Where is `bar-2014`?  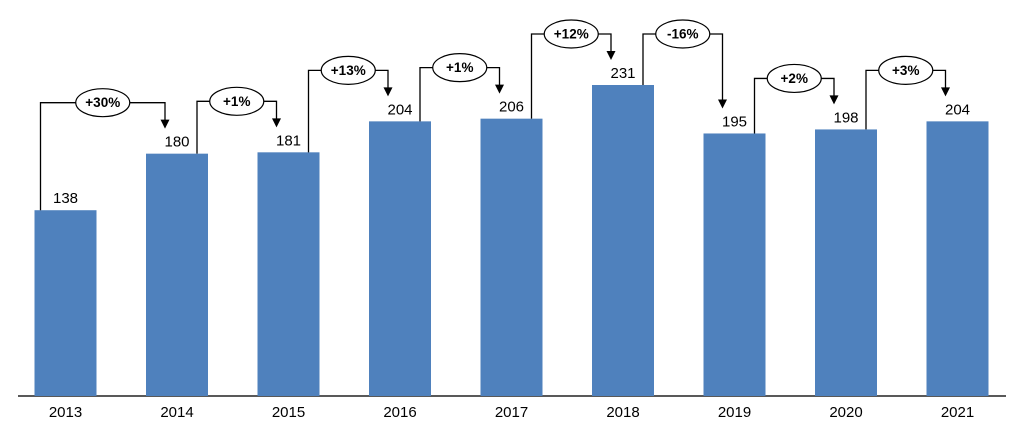 bar-2014 is located at coordinates (177, 274).